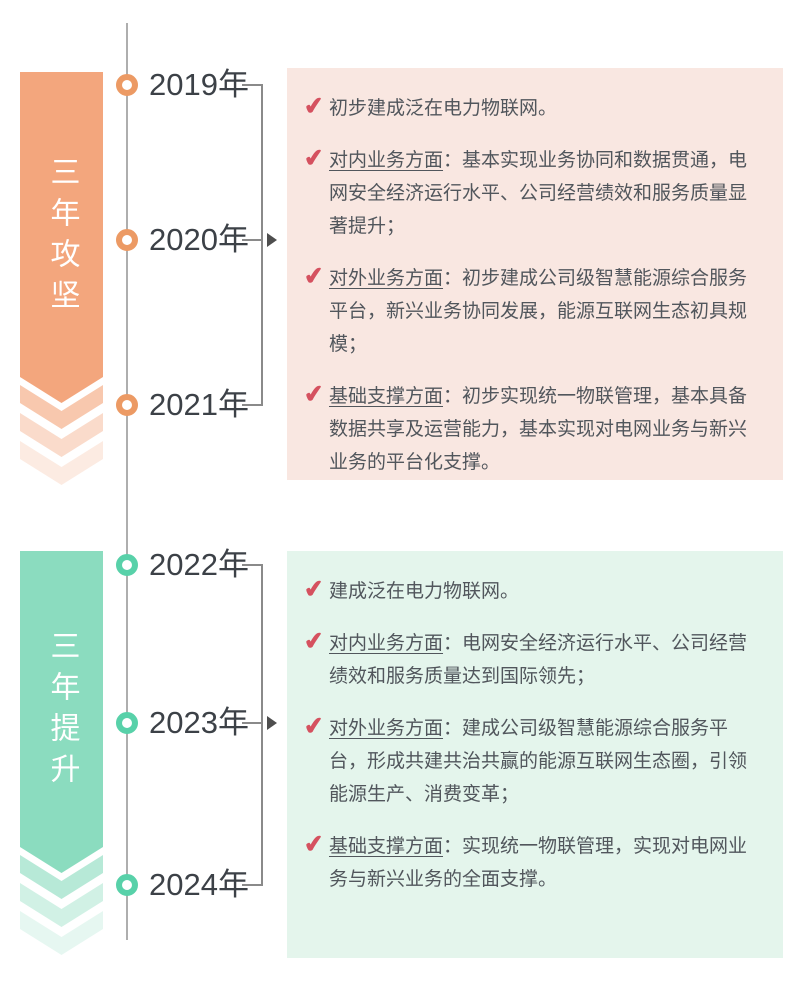 The image size is (800, 1000). I want to click on bullet-item: ✔ 基础支撑方面：实现统一物联管理，实现对电网业务与新兴业务的全面支撑。, so click(529, 863).